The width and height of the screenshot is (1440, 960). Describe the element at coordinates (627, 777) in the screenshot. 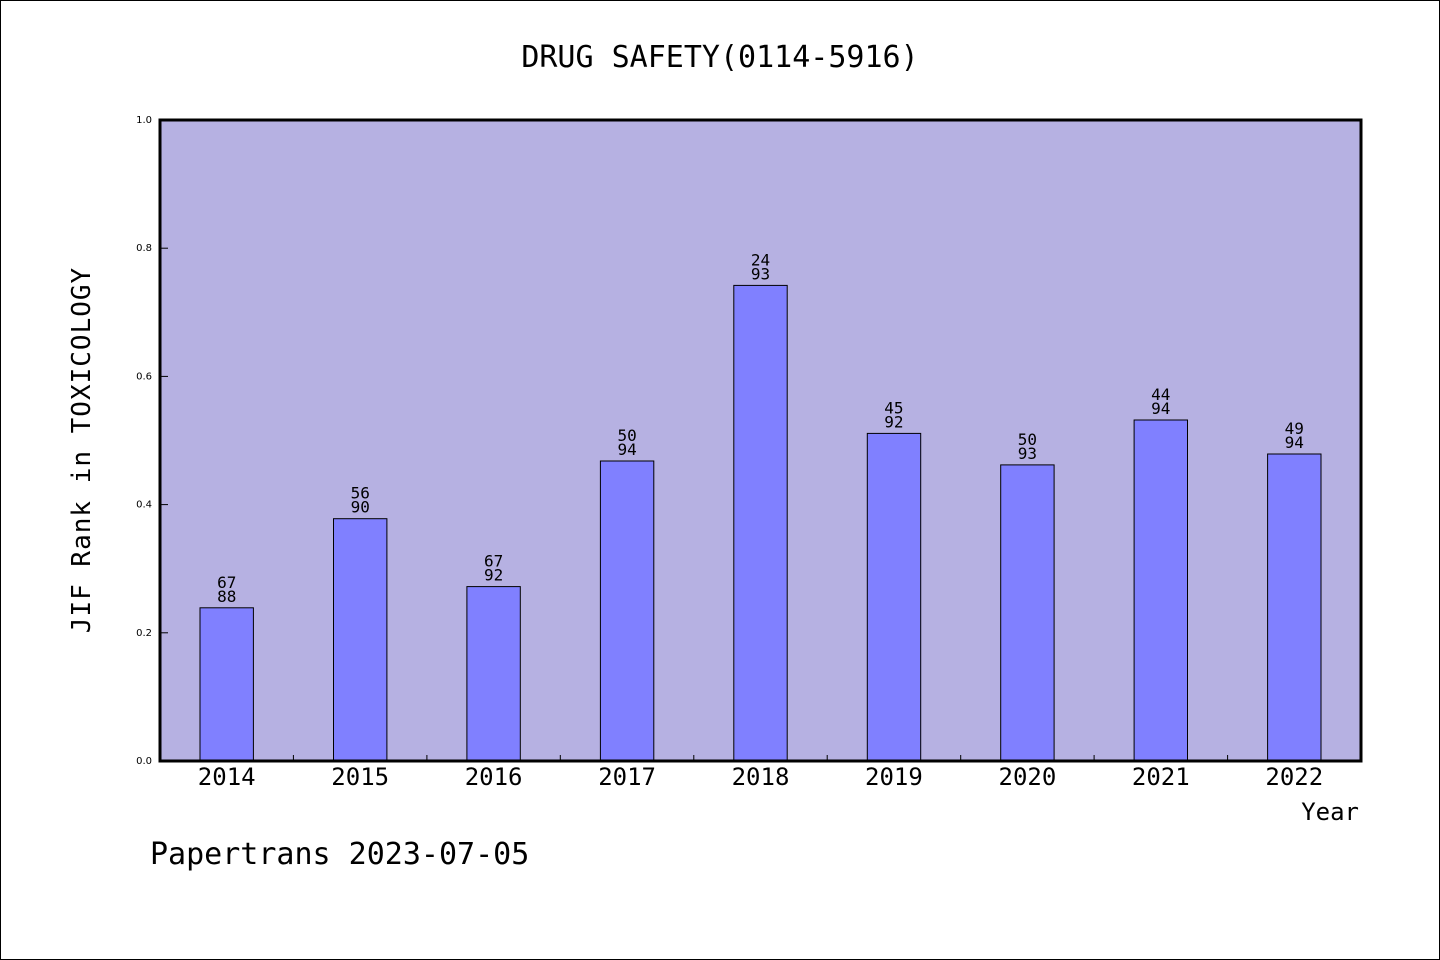

I see `x-tick-2017: 2017` at that location.